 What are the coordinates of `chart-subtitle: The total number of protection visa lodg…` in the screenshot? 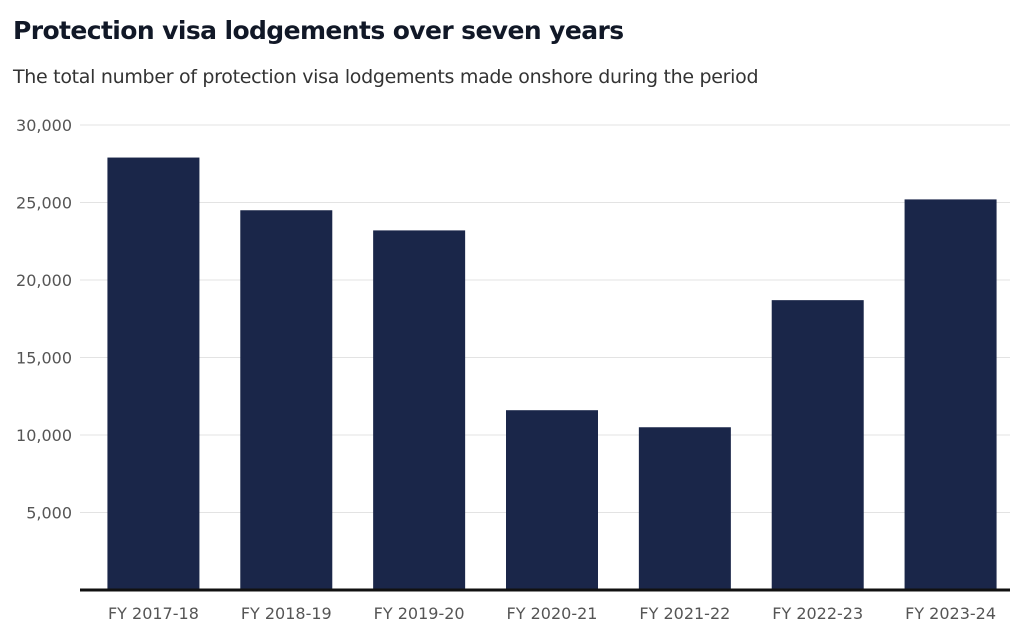 It's located at (386, 77).